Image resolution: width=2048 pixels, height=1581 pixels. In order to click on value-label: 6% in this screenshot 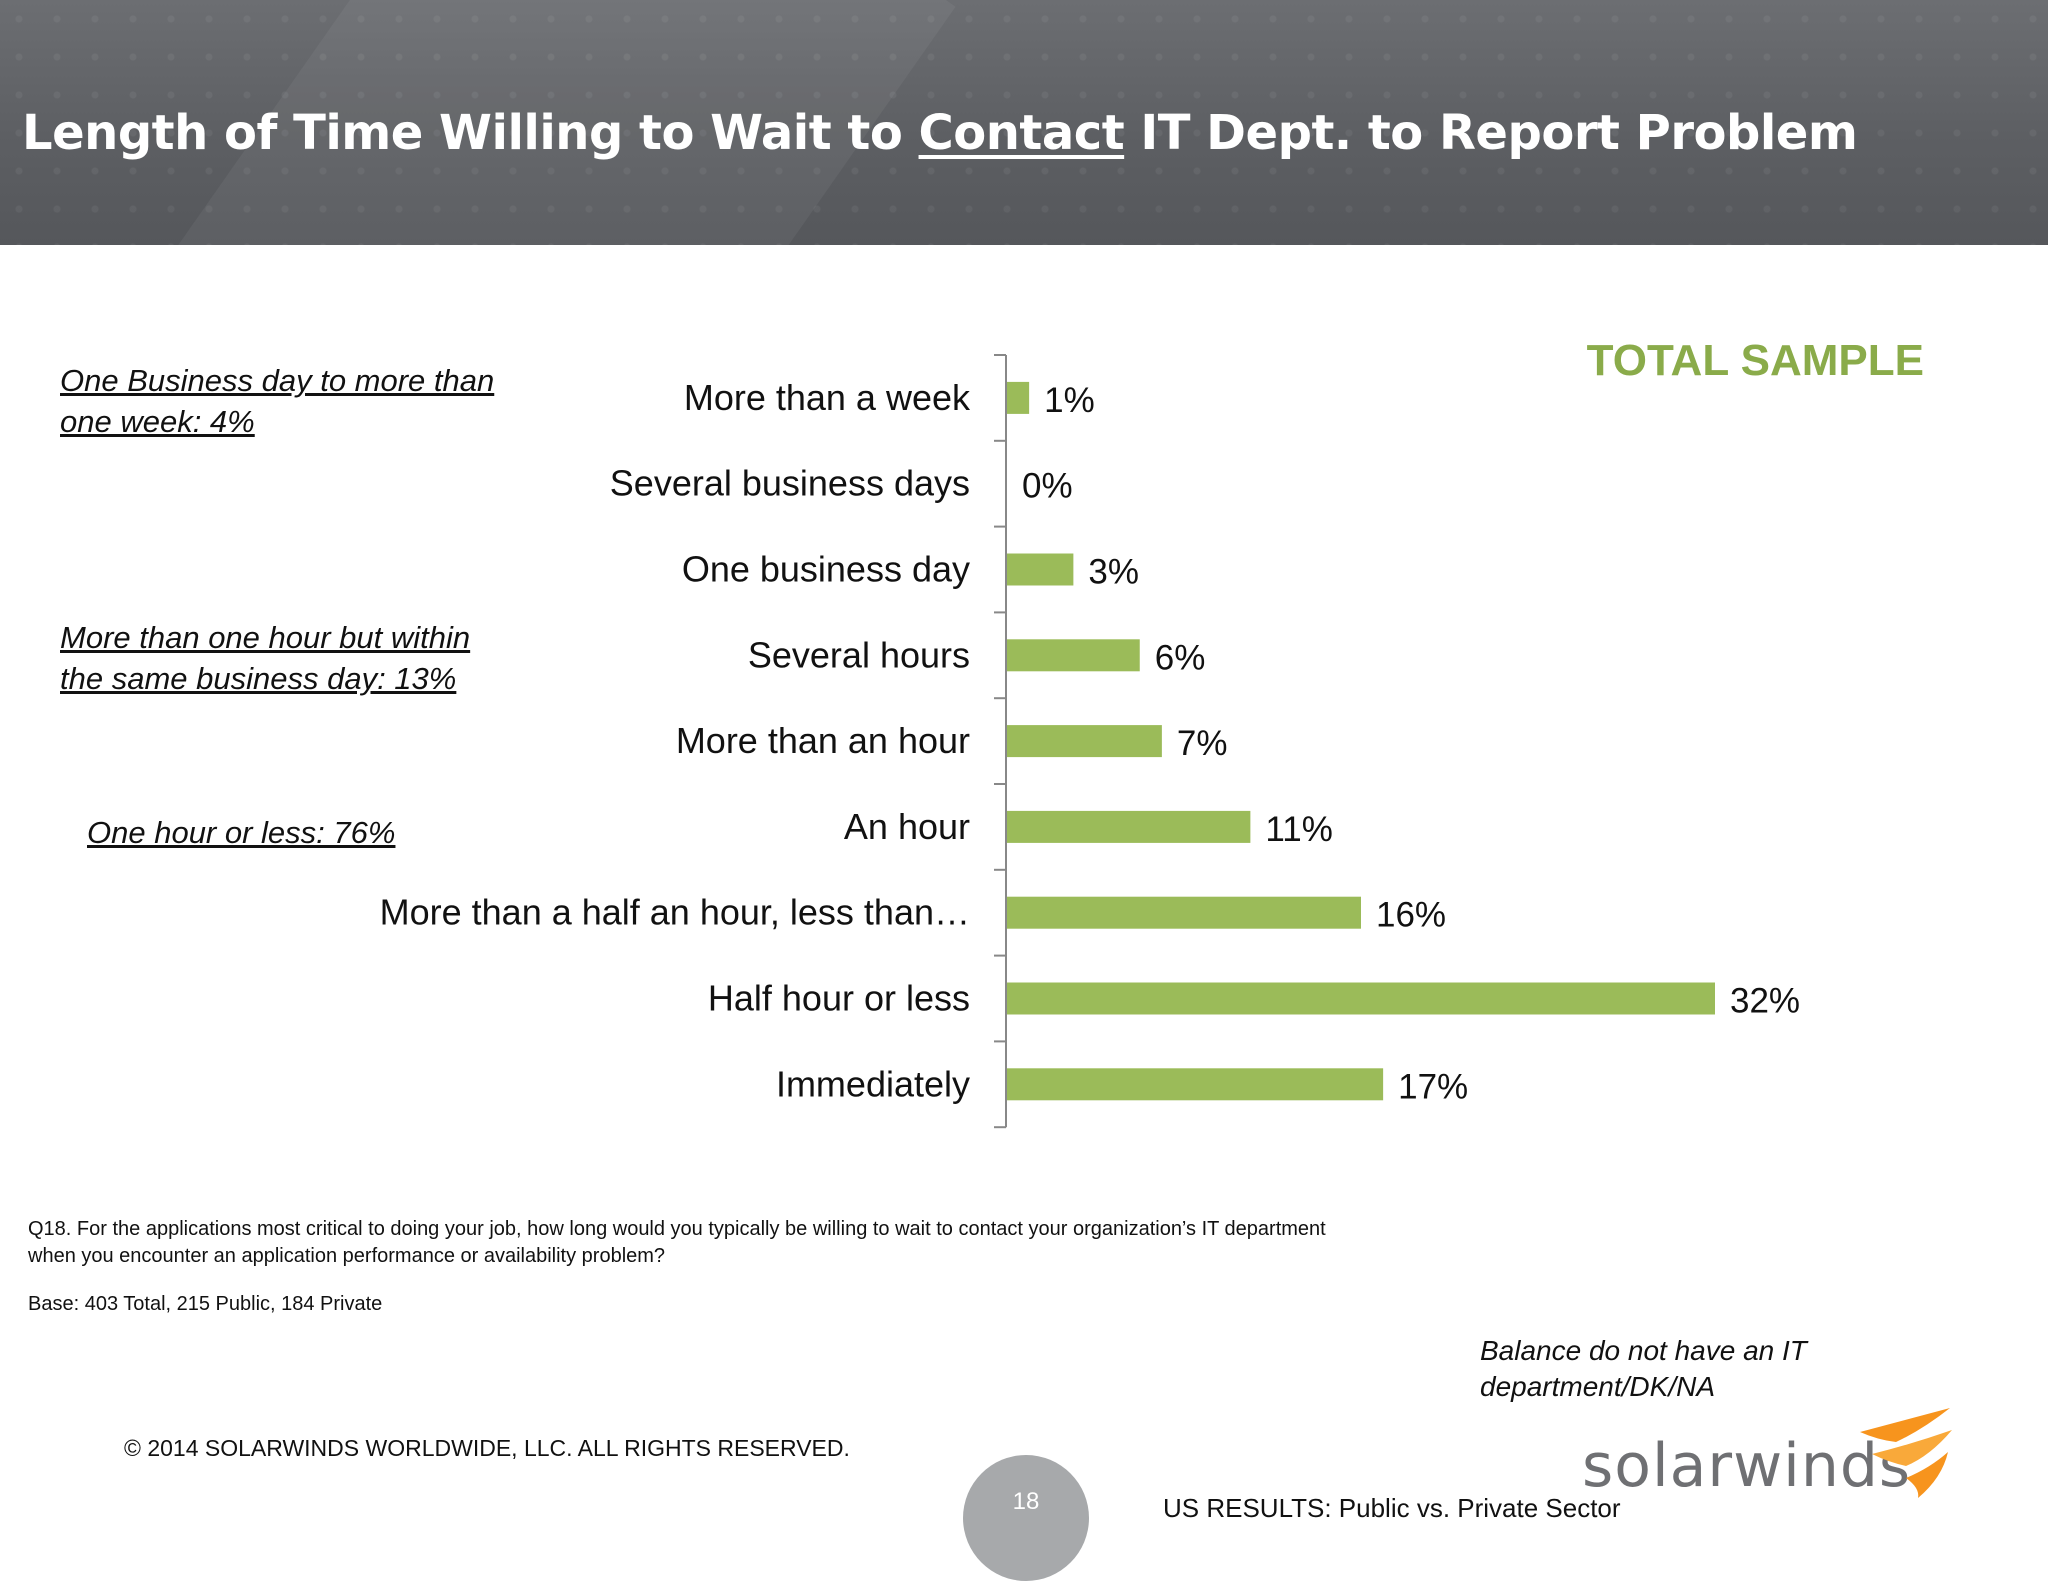, I will do `click(1180, 657)`.